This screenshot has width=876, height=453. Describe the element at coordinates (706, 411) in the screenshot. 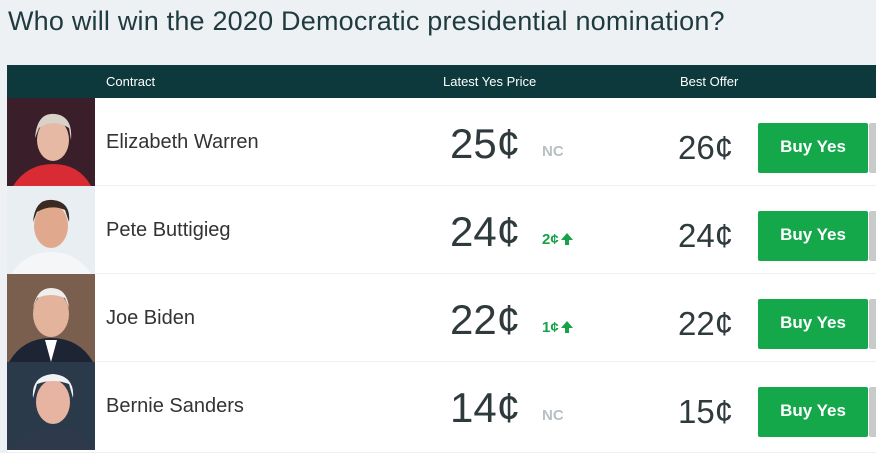

I see `best-offer: 15¢` at that location.